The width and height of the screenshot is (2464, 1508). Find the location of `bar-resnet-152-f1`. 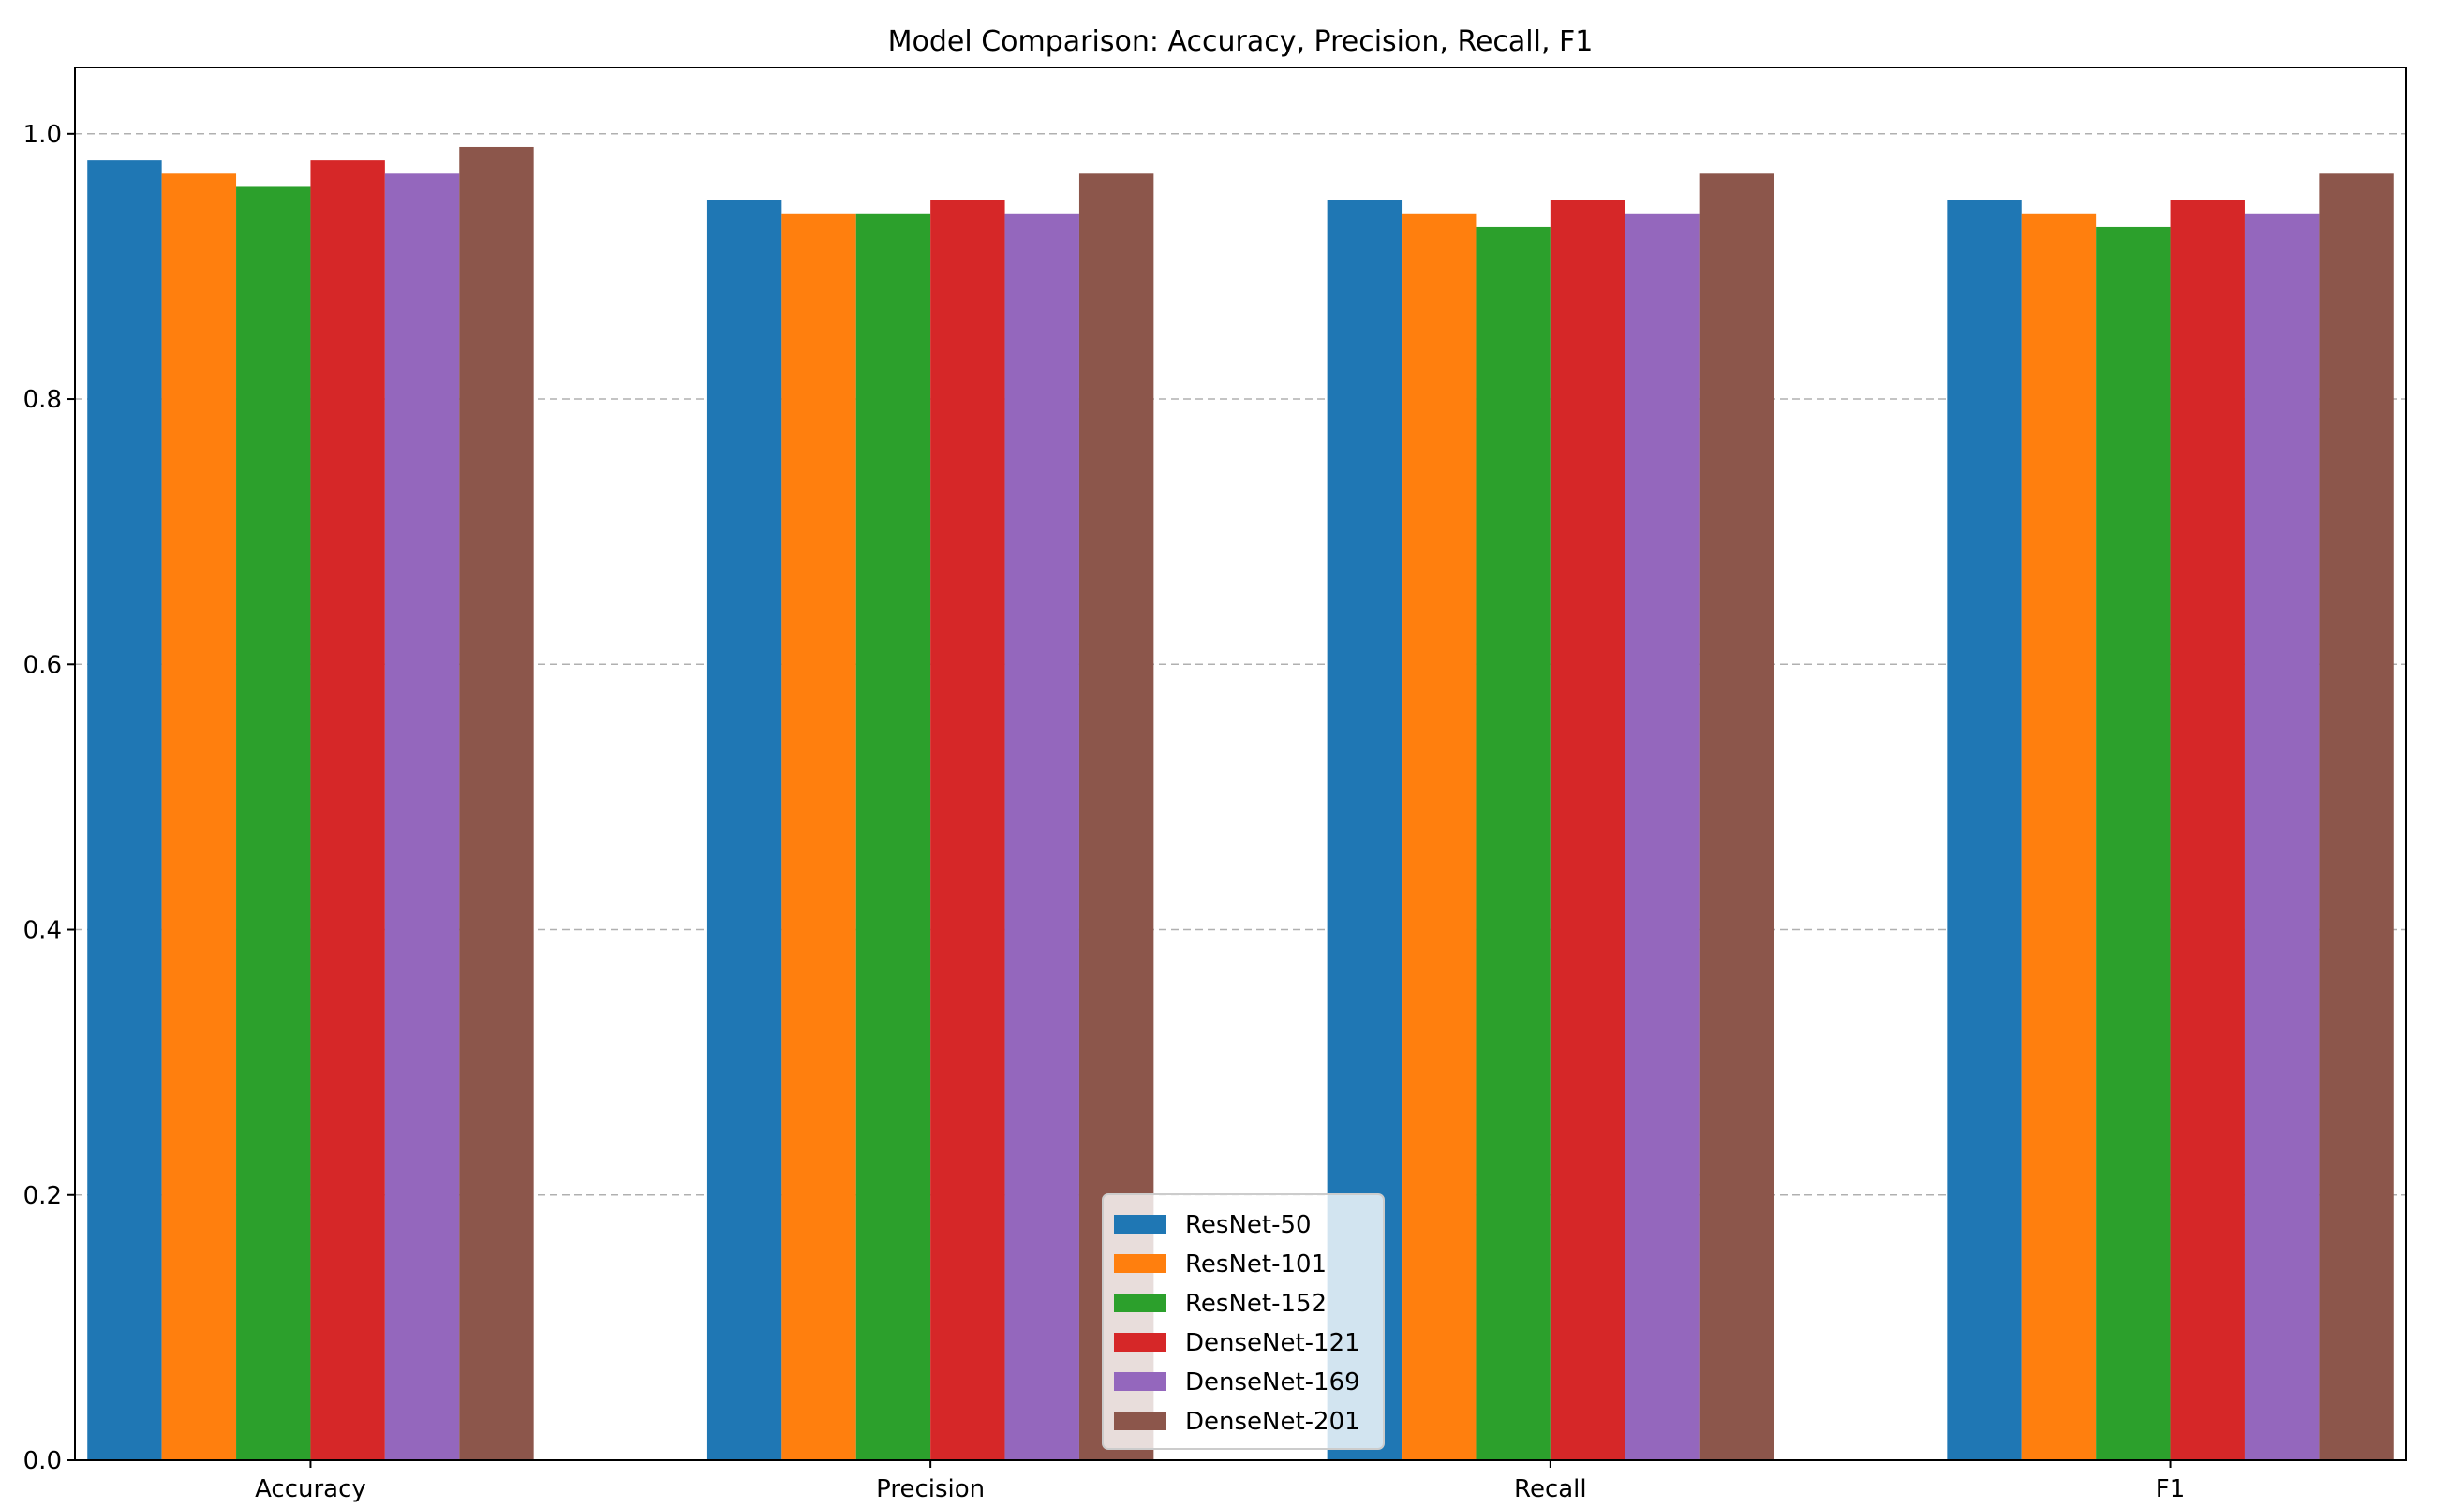

bar-resnet-152-f1 is located at coordinates (2133, 843).